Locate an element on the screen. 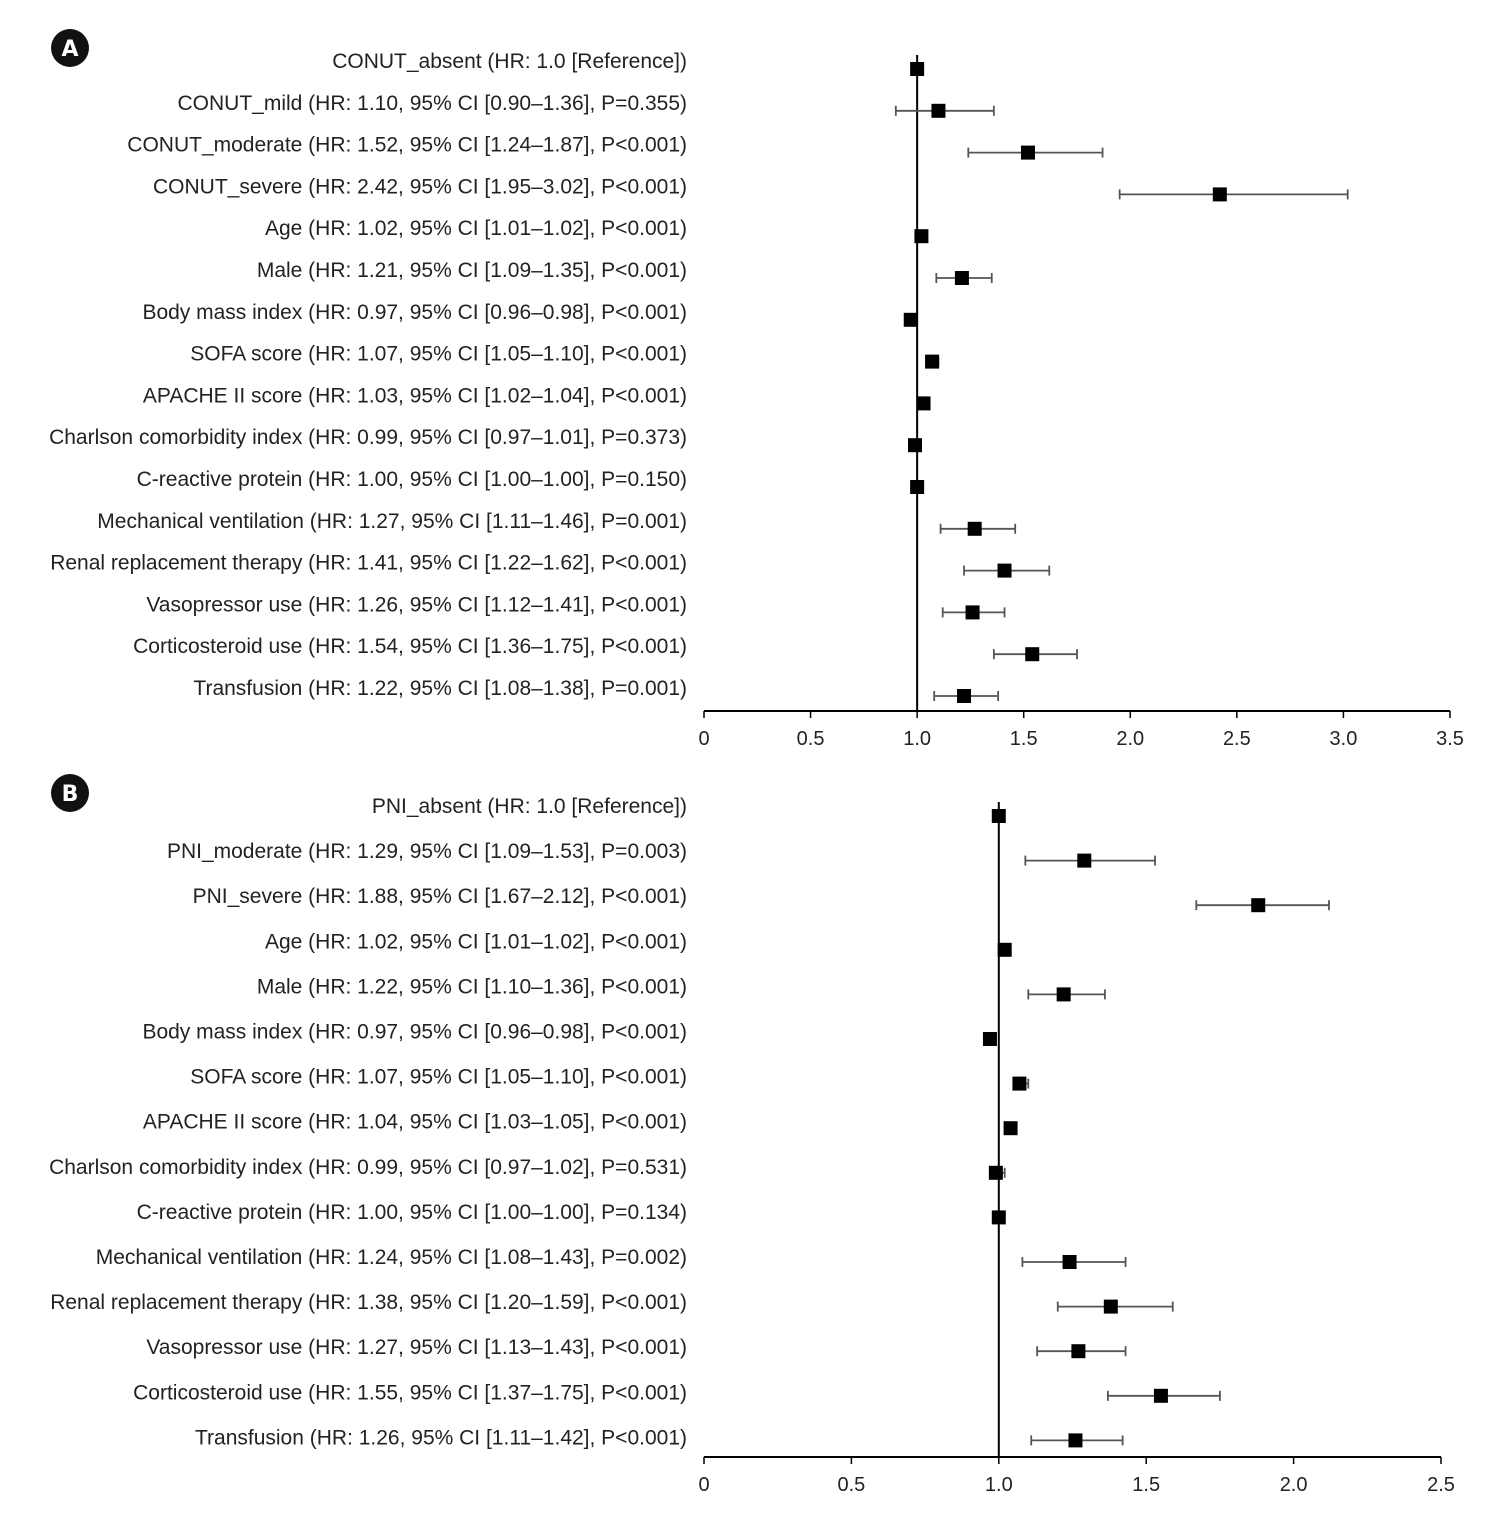 The width and height of the screenshot is (1502, 1519). panel-a-tick-label: 0.5 is located at coordinates (811, 739).